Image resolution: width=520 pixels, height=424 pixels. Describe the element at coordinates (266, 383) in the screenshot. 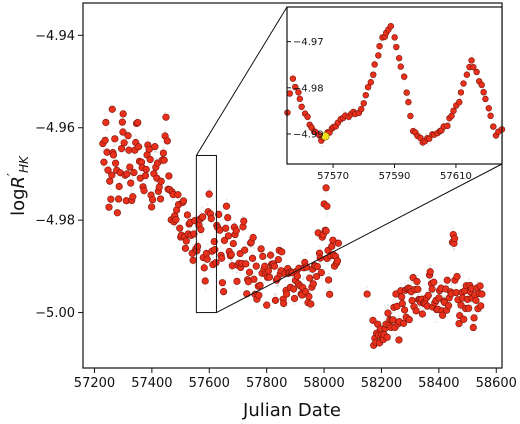

I see `x-tick-label-3: 57800` at that location.